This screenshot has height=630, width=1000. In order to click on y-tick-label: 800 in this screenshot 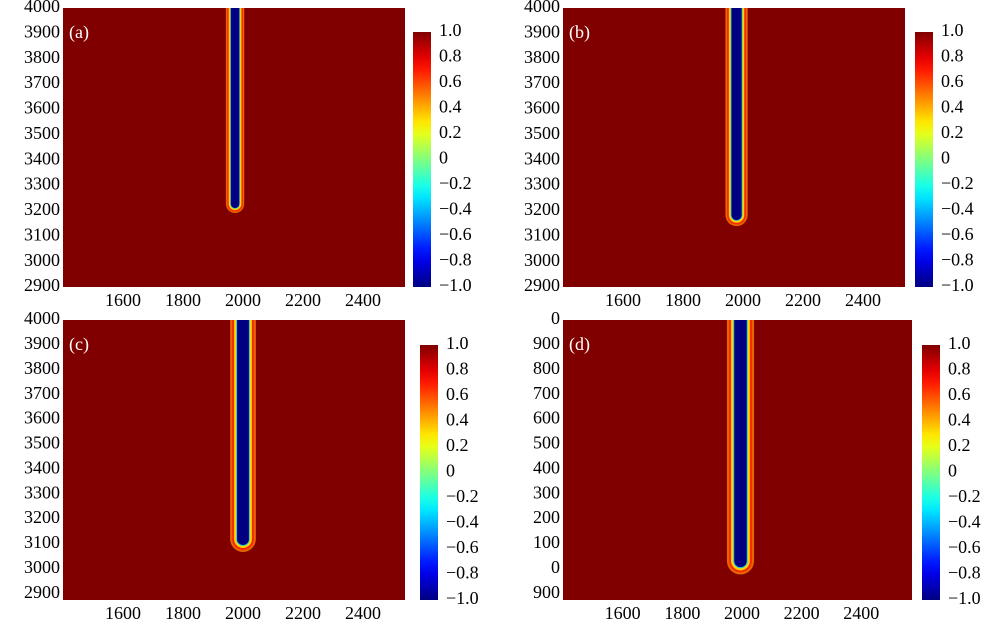, I will do `click(546, 368)`.